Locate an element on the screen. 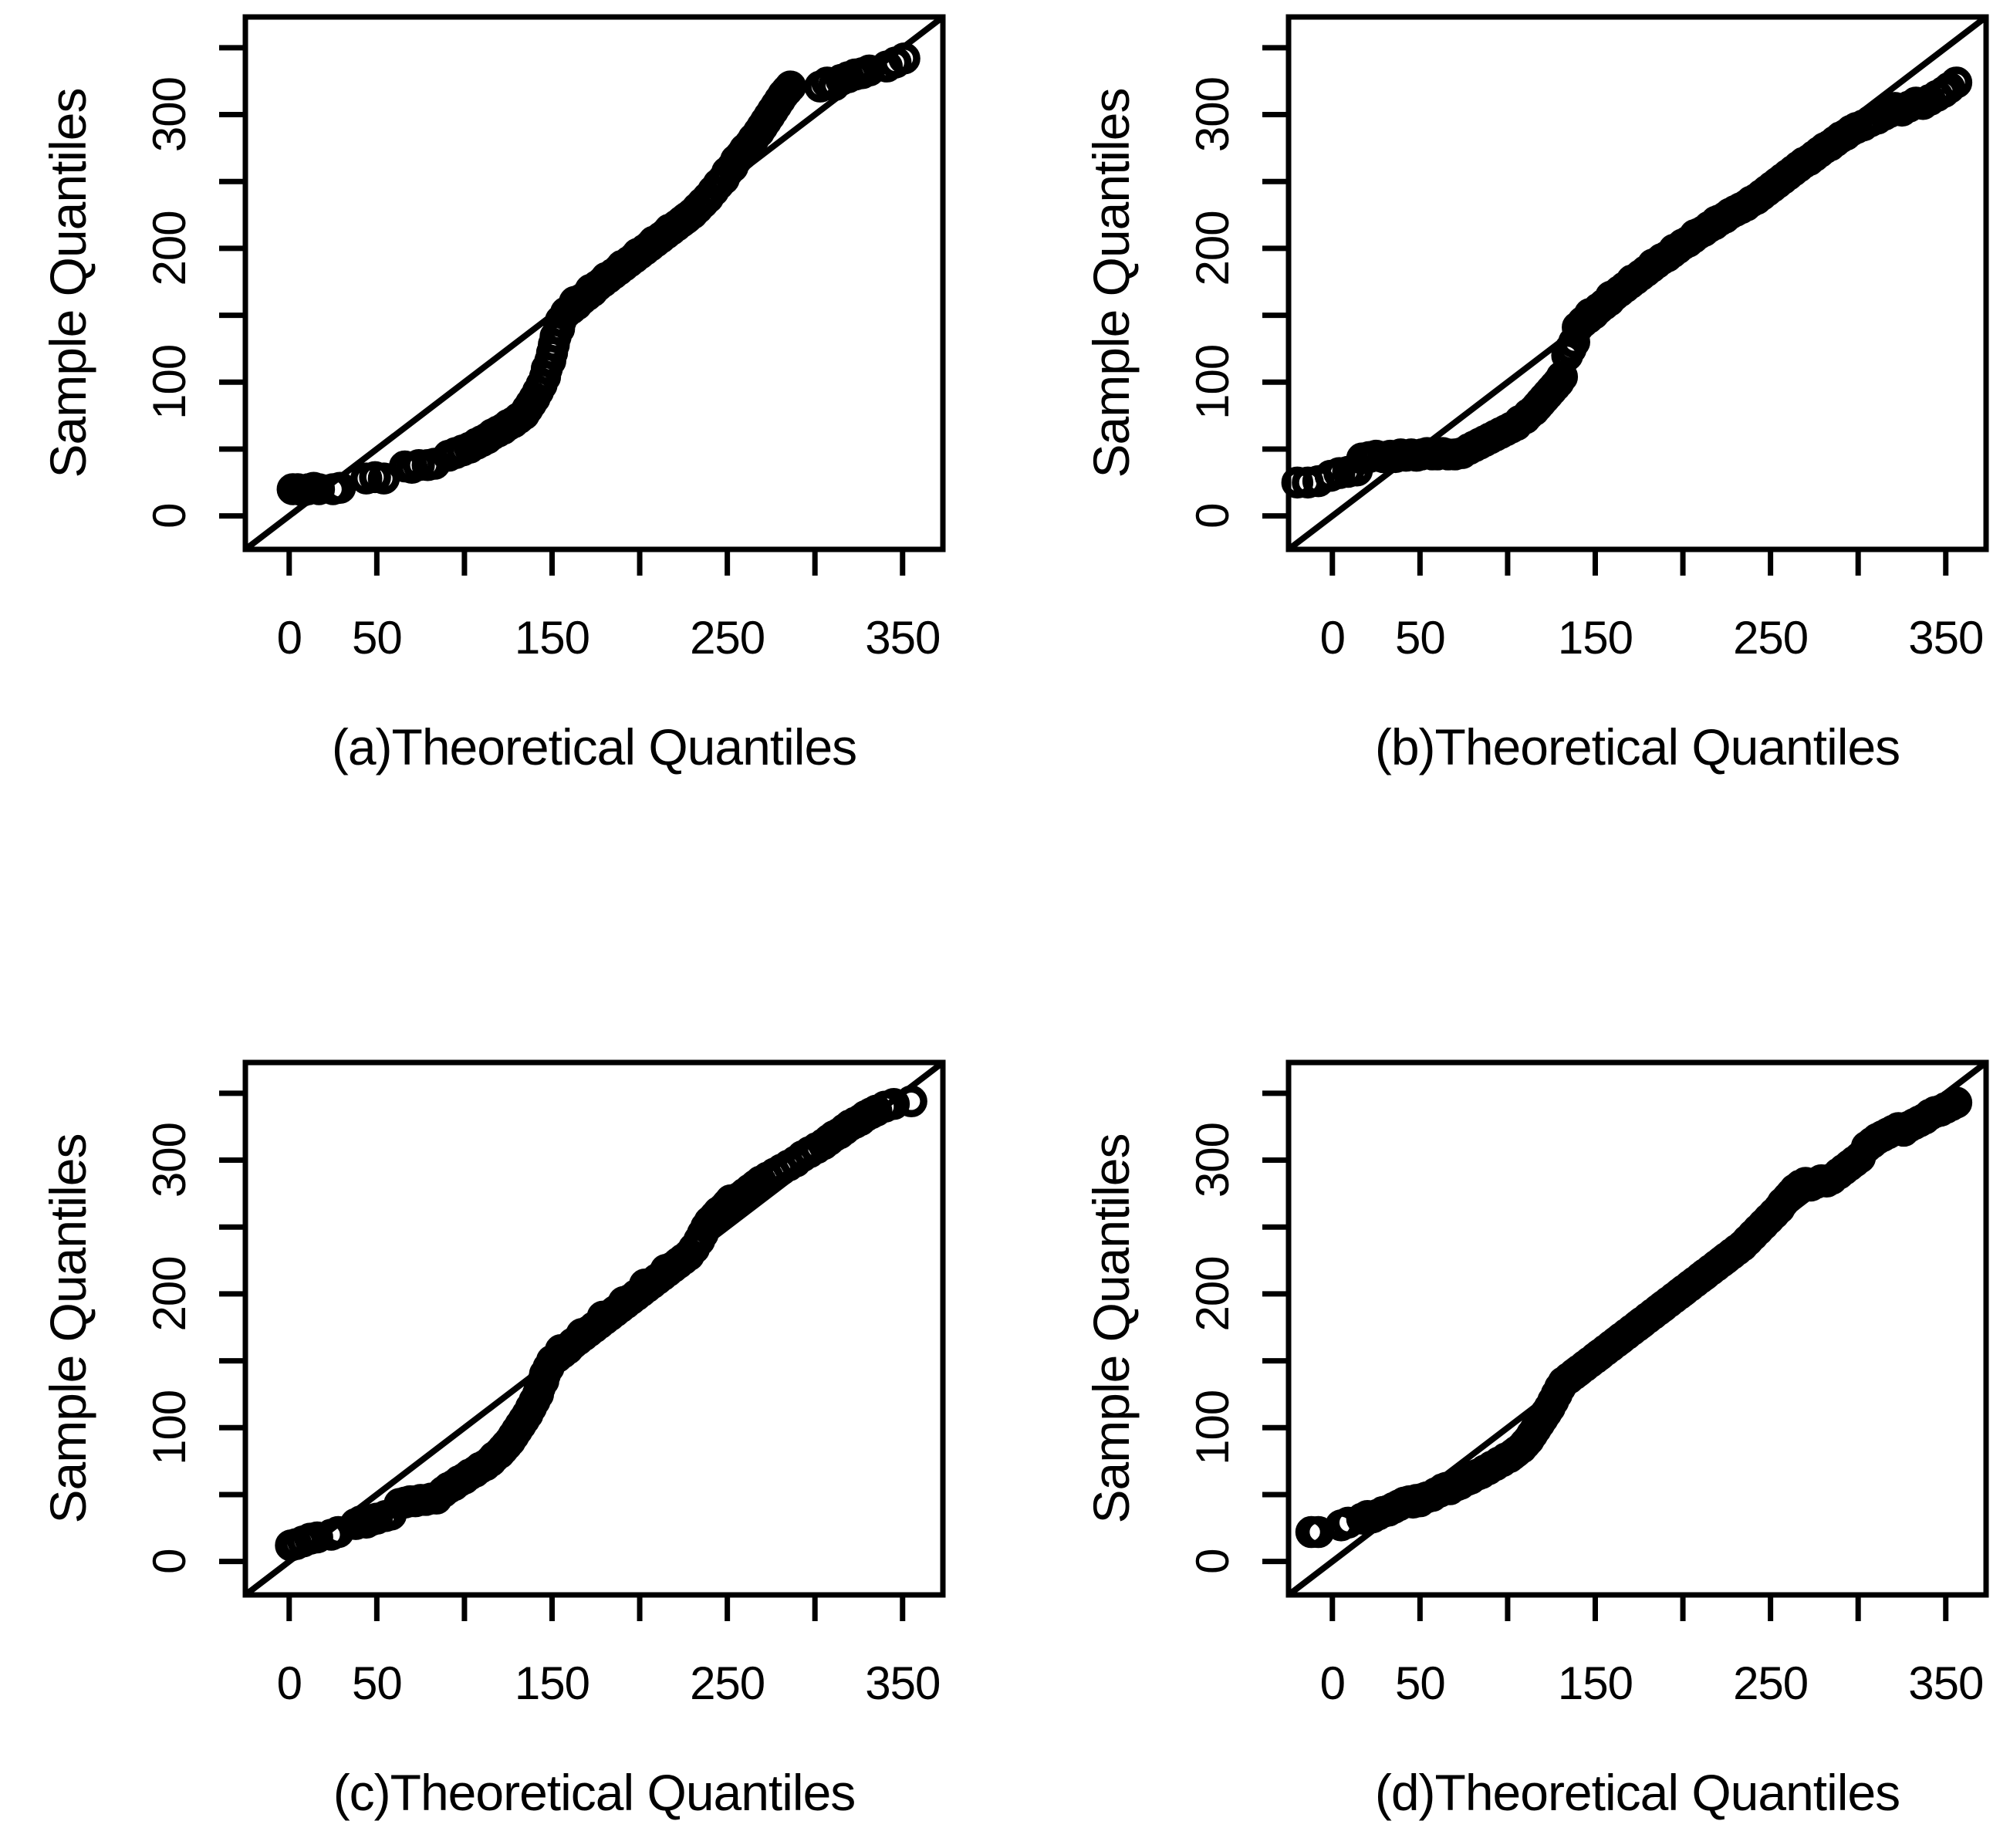 This screenshot has height=1848, width=2010. qq-plot-a: 0 50 150 250 350 0 100 200 300 is located at coordinates (545, 339).